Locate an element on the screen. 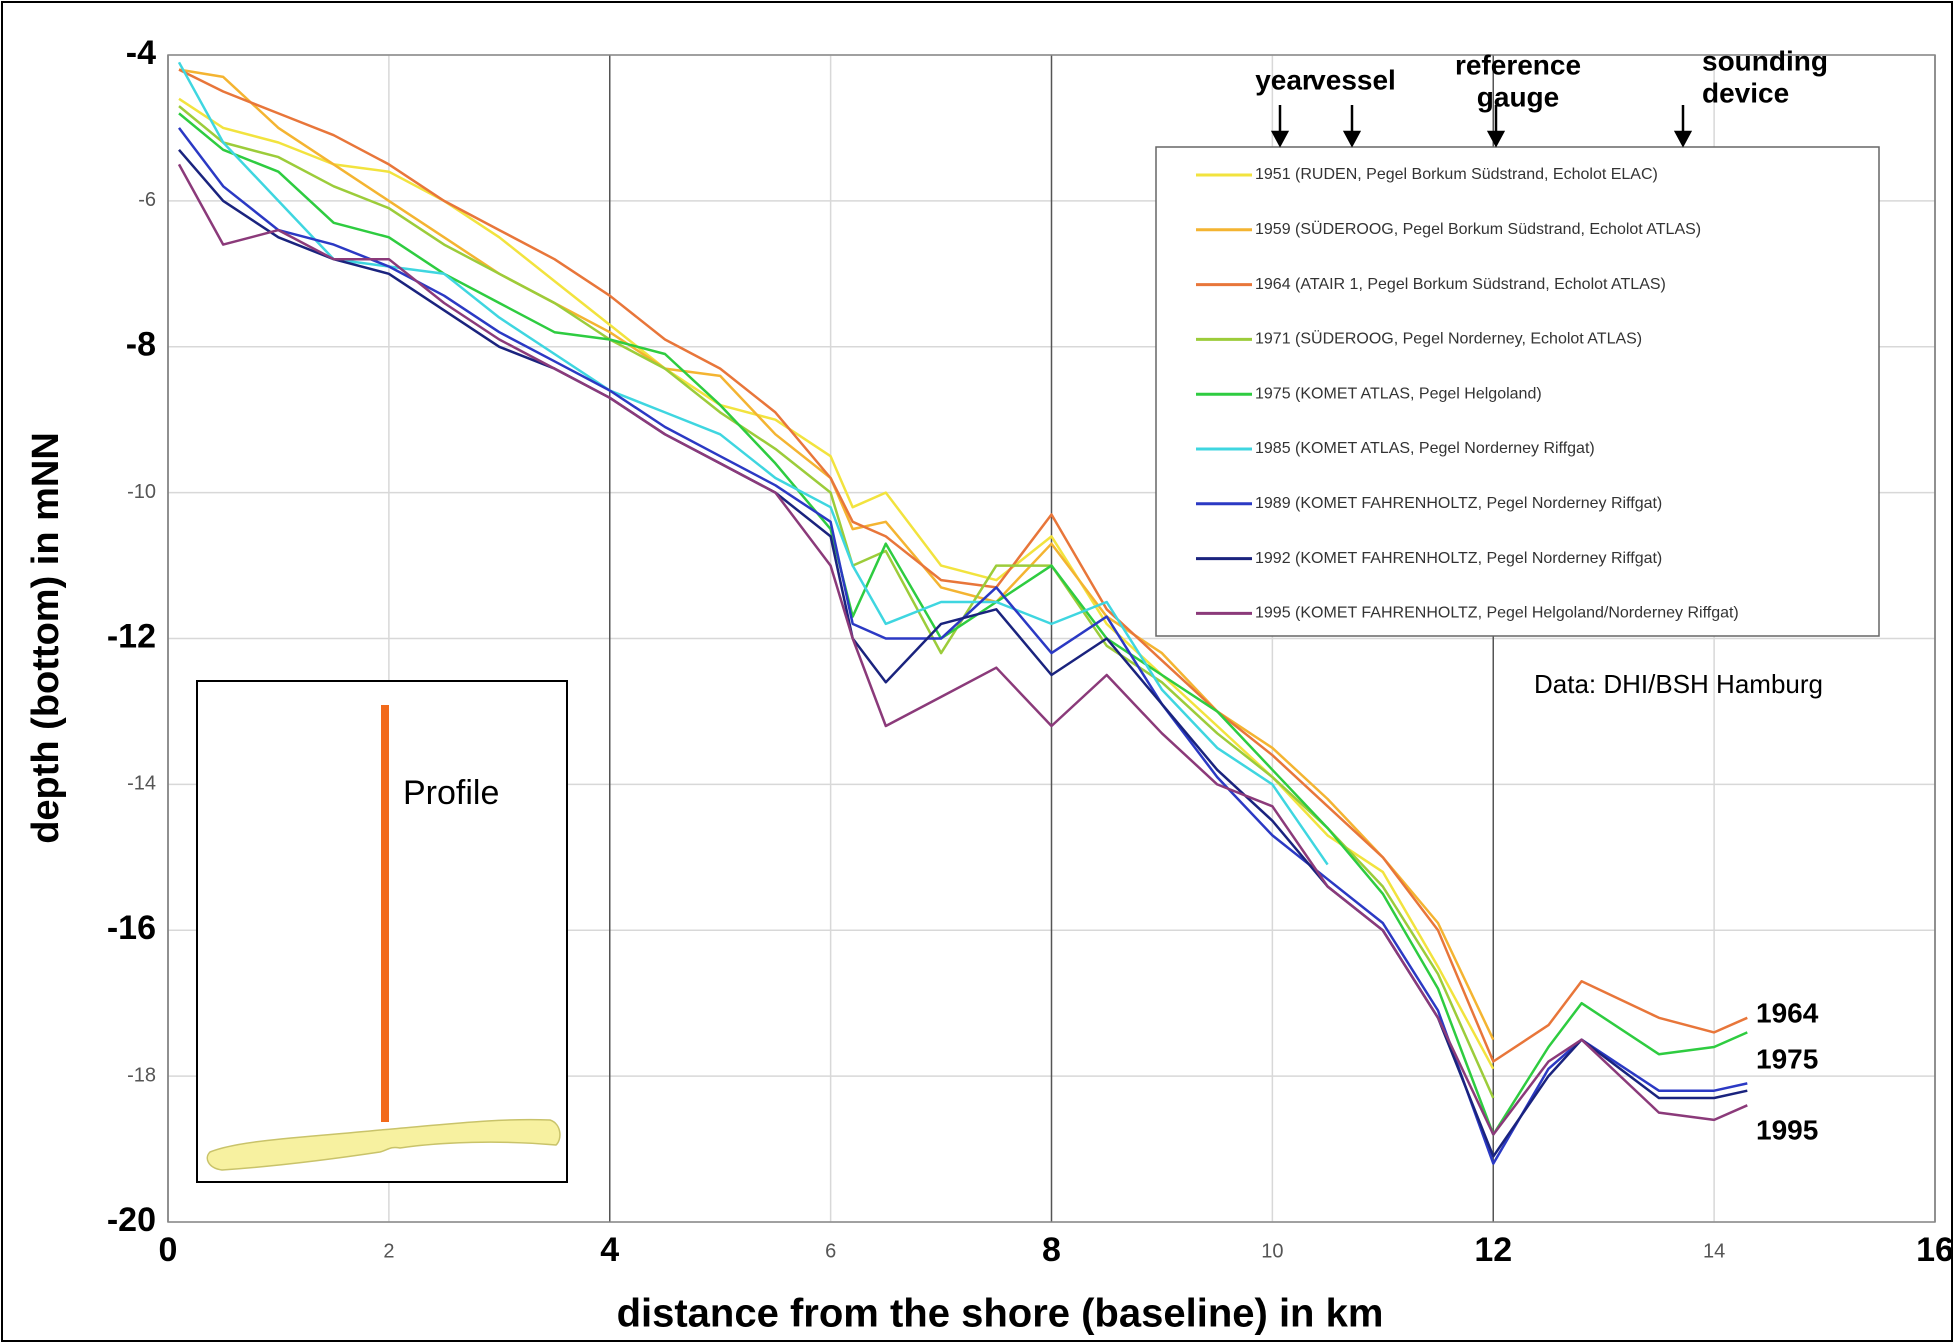  legend-header: reference is located at coordinates (1518, 64).